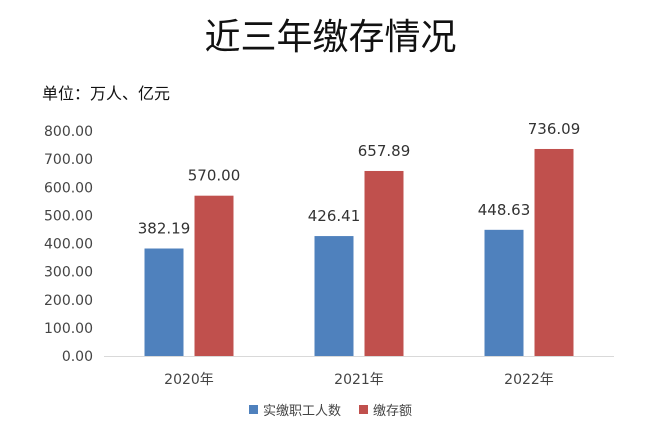  What do you see at coordinates (384, 151) in the screenshot?
I see `data-label: 657.89` at bounding box center [384, 151].